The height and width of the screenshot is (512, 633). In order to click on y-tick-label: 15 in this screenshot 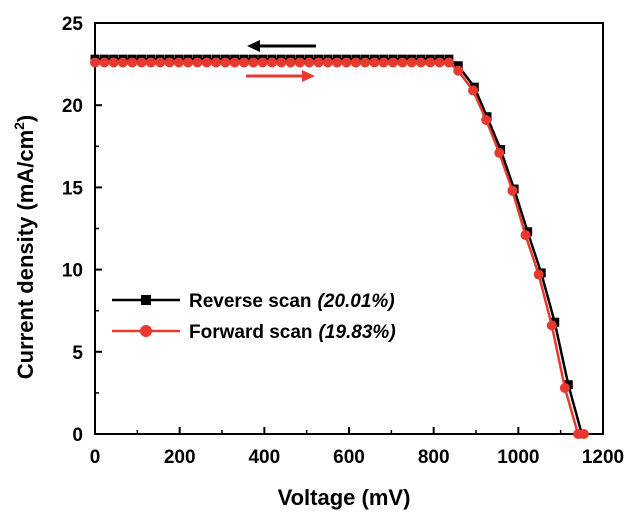, I will do `click(73, 188)`.